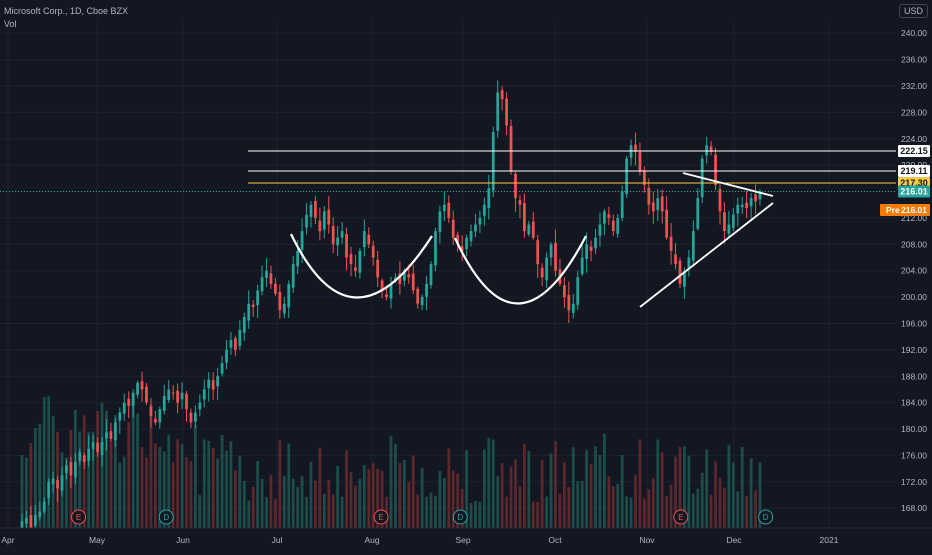 This screenshot has height=555, width=932. Describe the element at coordinates (7, 540) in the screenshot. I see `x-tick-label: Apr` at that location.